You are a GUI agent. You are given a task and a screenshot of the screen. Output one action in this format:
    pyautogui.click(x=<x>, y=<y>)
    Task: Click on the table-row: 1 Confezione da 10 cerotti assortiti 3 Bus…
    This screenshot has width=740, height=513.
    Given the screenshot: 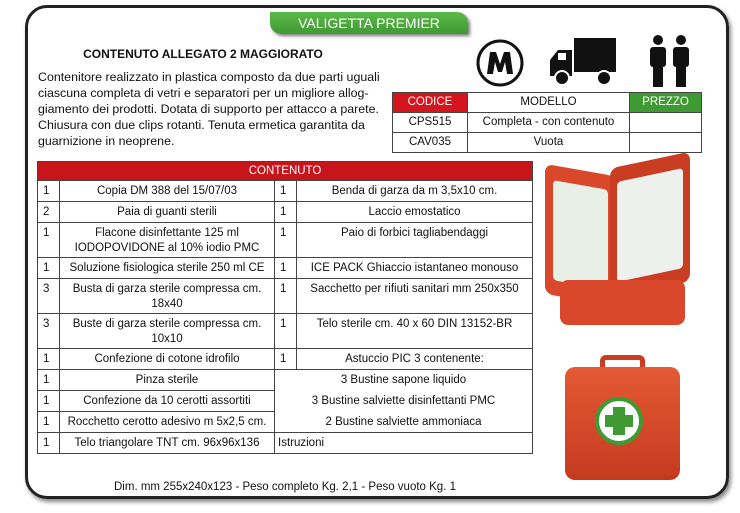 What is the action you would take?
    pyautogui.click(x=285, y=401)
    